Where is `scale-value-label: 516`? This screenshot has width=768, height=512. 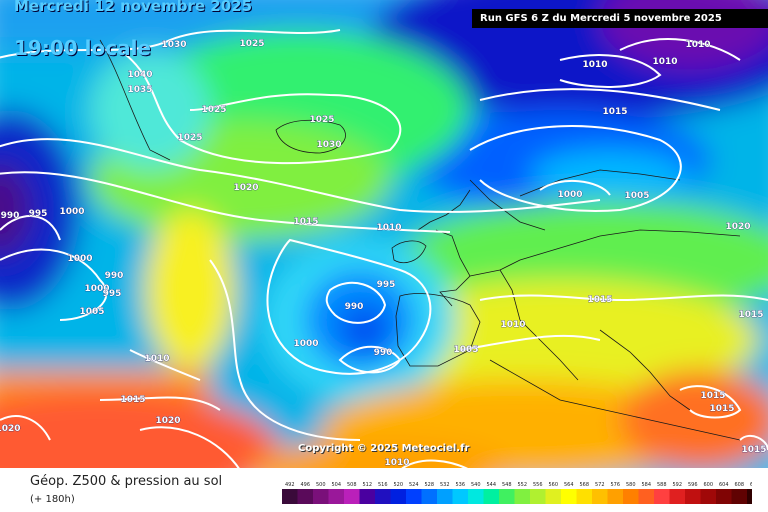 scale-value-label: 516 is located at coordinates (383, 485).